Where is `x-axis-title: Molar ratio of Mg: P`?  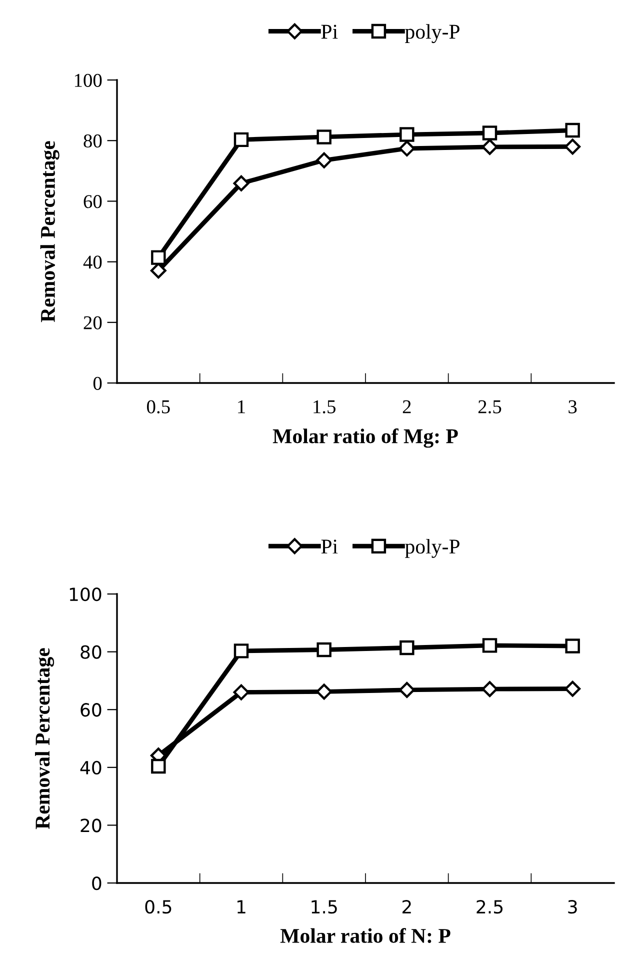
x-axis-title: Molar ratio of Mg: P is located at coordinates (365, 438).